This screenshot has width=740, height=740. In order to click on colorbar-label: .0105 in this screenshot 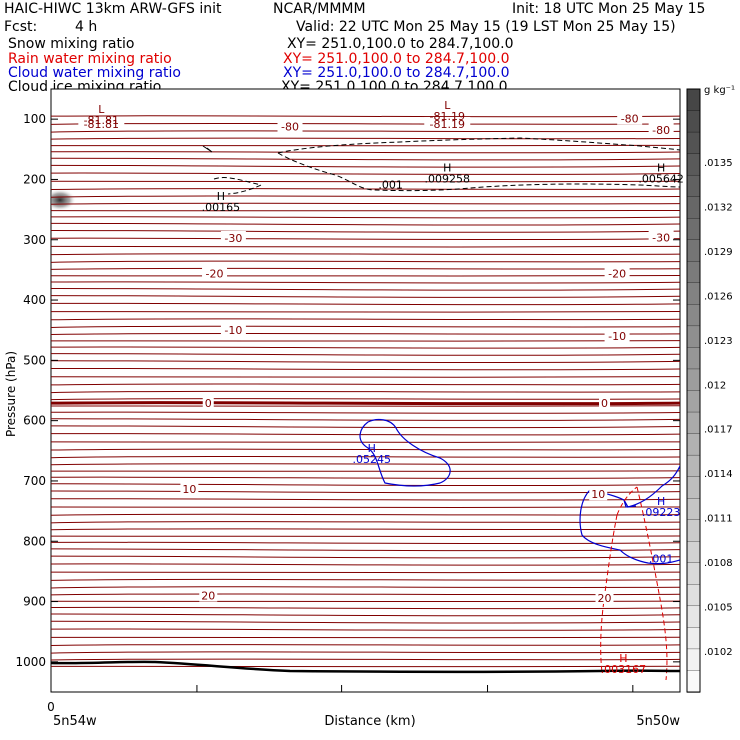, I will do `click(718, 608)`.